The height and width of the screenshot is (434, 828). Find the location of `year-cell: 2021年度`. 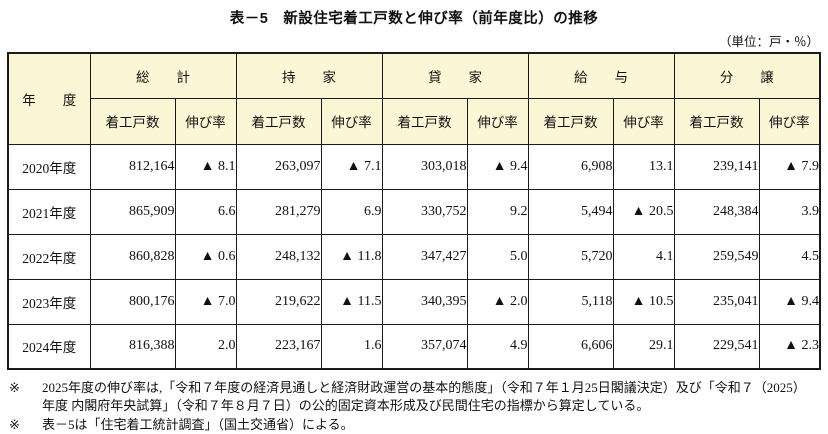

year-cell: 2021年度 is located at coordinates (49, 211).